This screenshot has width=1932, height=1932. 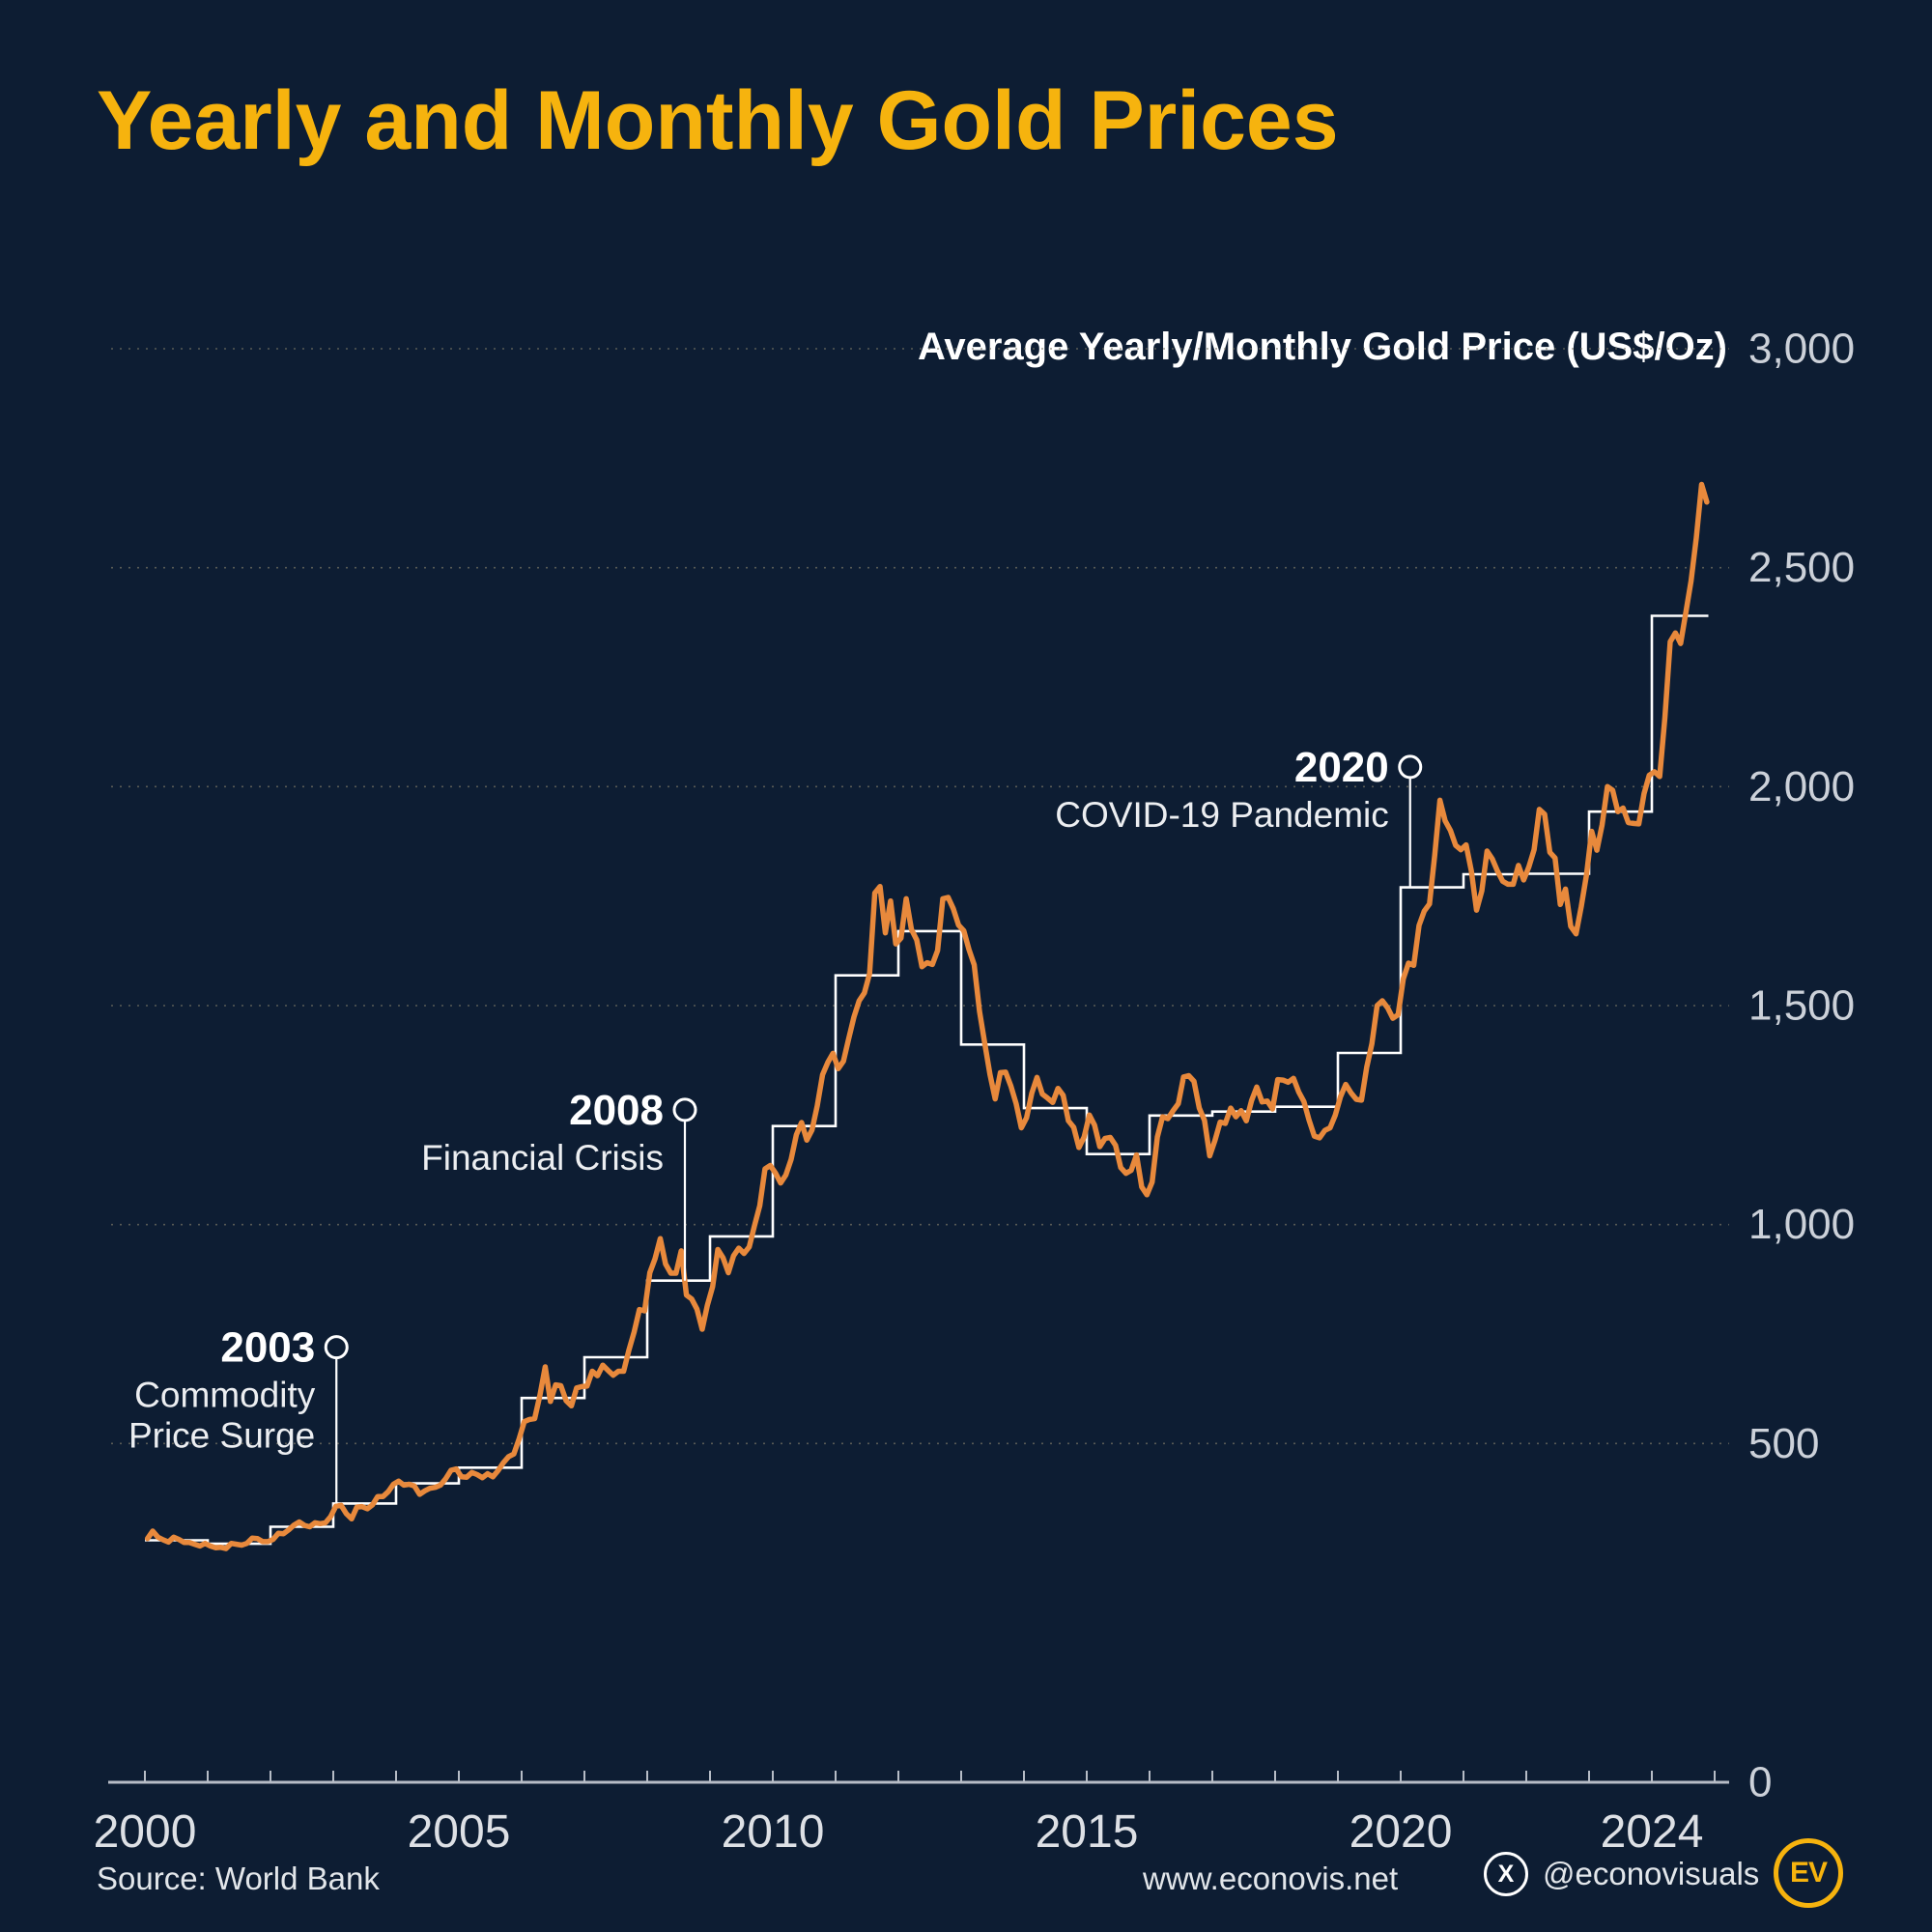 What do you see at coordinates (1801, 567) in the screenshot?
I see `y-axis-label: 2,500` at bounding box center [1801, 567].